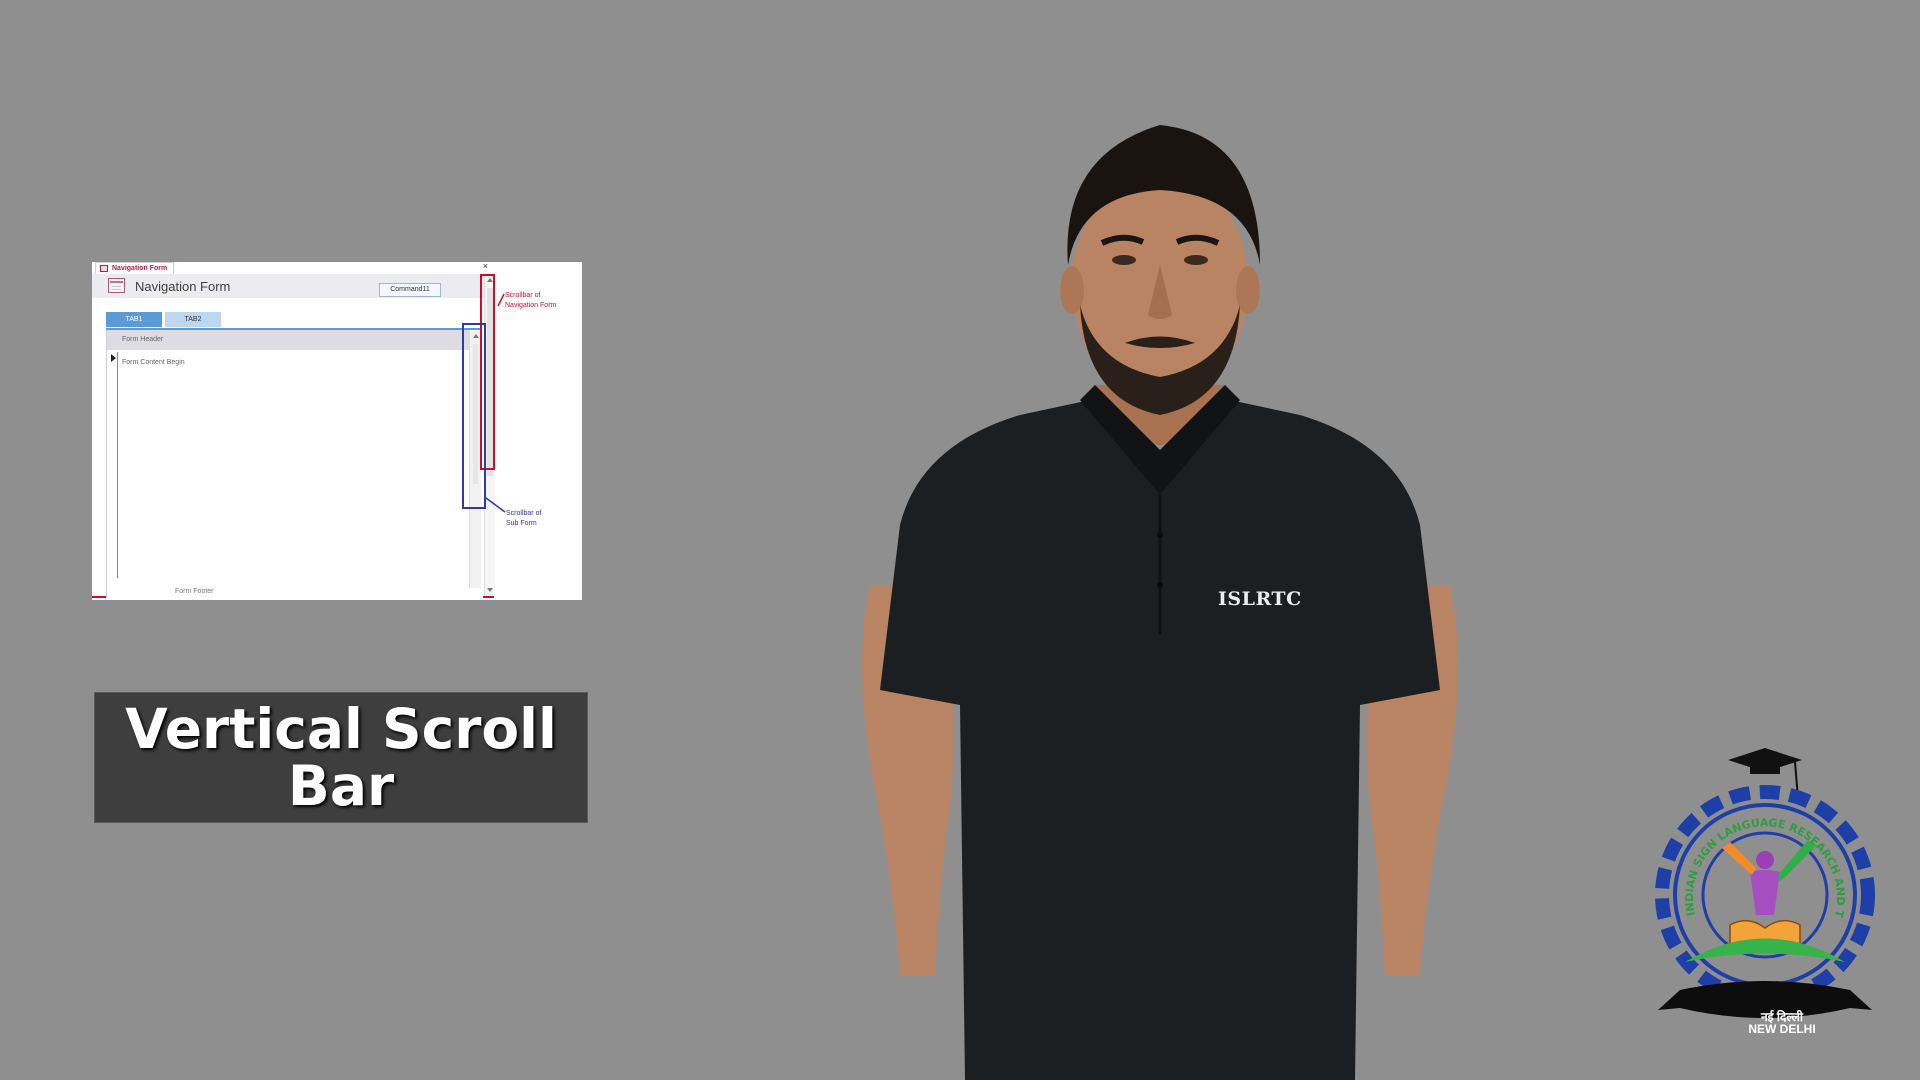  What do you see at coordinates (541, 301) in the screenshot?
I see `nav-scrollbar-annotation: Scrollbar of Navigation Form` at bounding box center [541, 301].